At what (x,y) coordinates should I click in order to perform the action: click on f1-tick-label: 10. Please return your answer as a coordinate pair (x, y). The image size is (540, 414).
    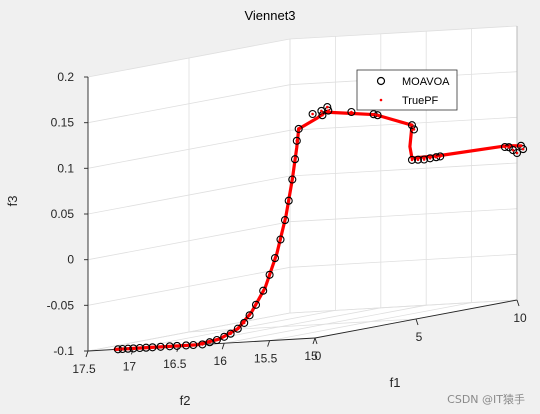
    Looking at the image, I should click on (520, 318).